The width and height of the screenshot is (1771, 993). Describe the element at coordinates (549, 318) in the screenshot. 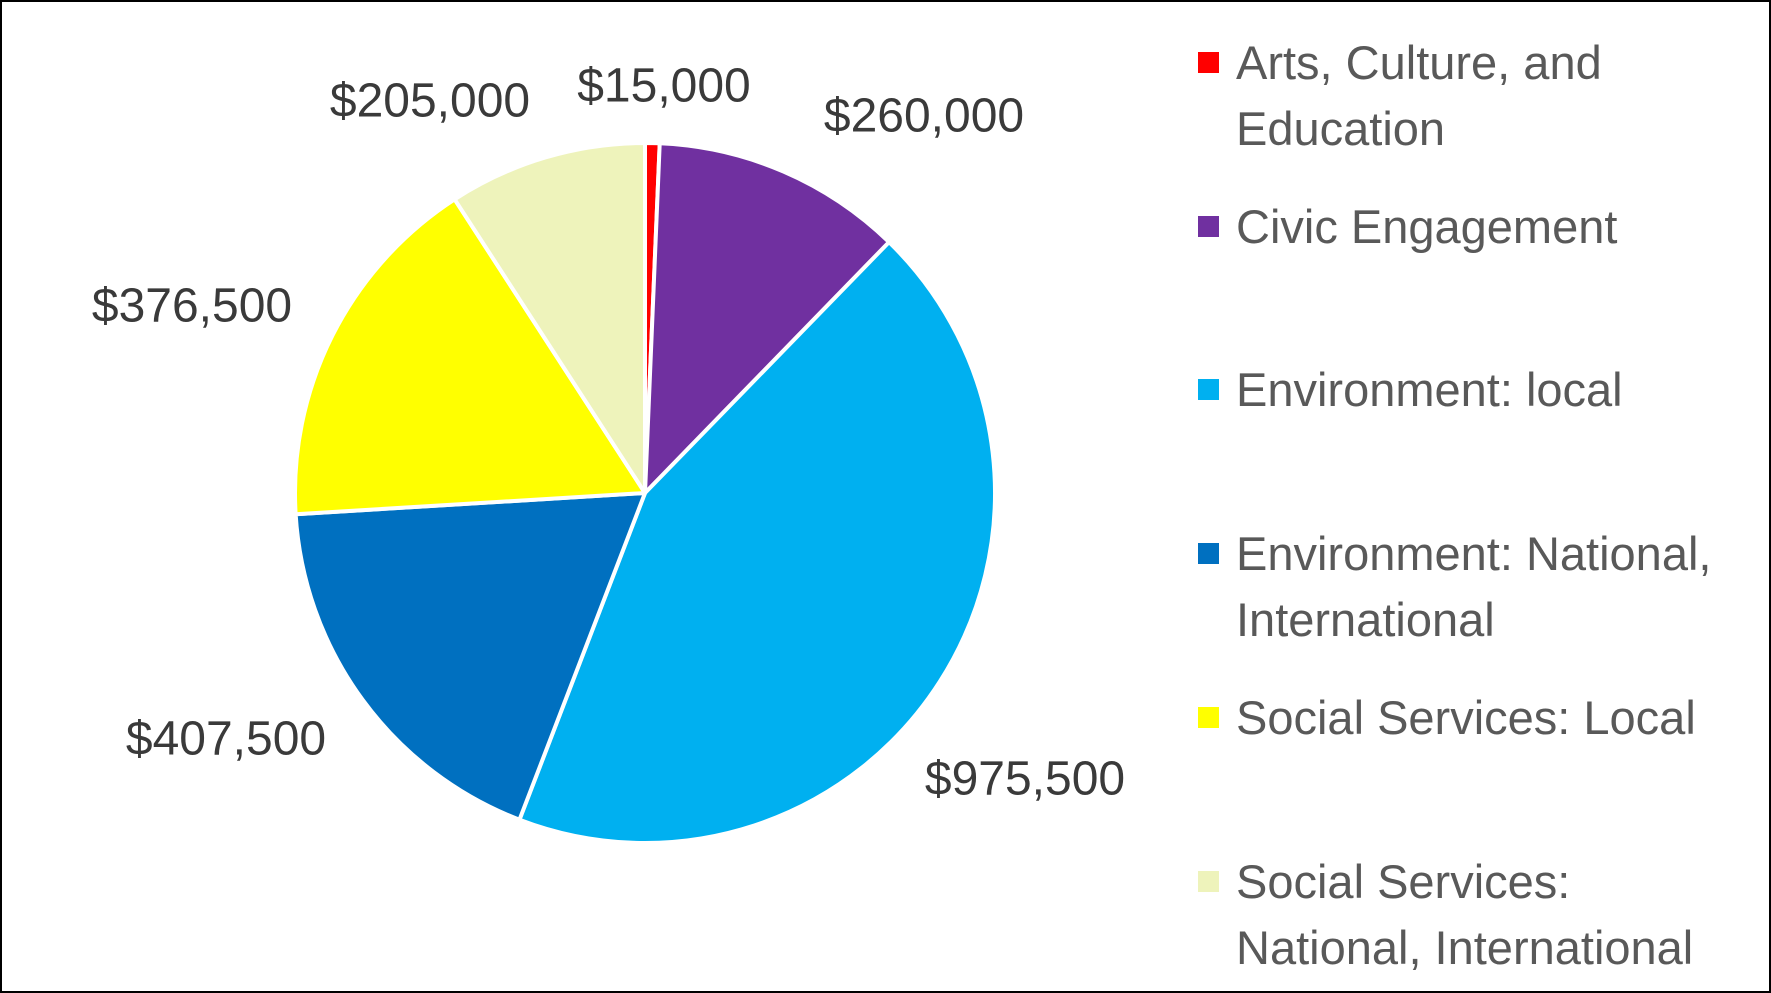

I see `pie-slice-social-services-national-international` at that location.